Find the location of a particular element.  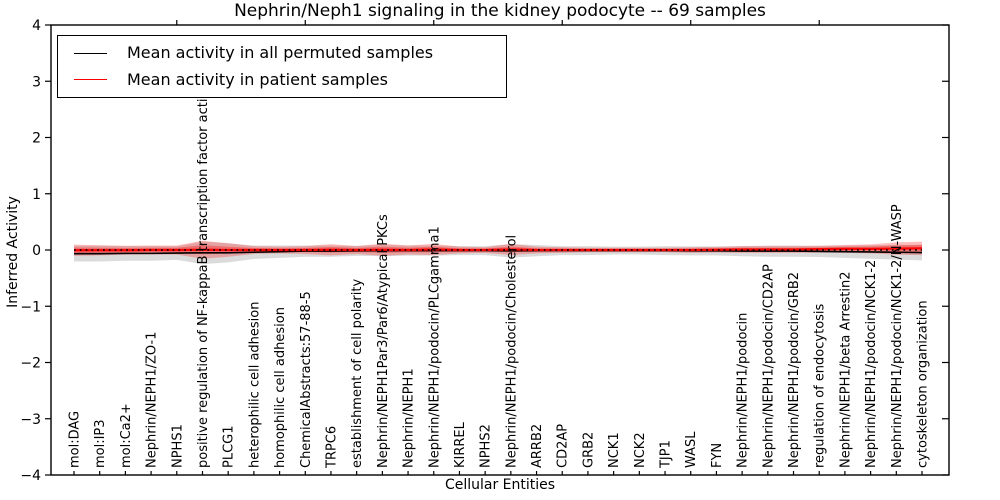

x-tick-label: WASL is located at coordinates (691, 449).